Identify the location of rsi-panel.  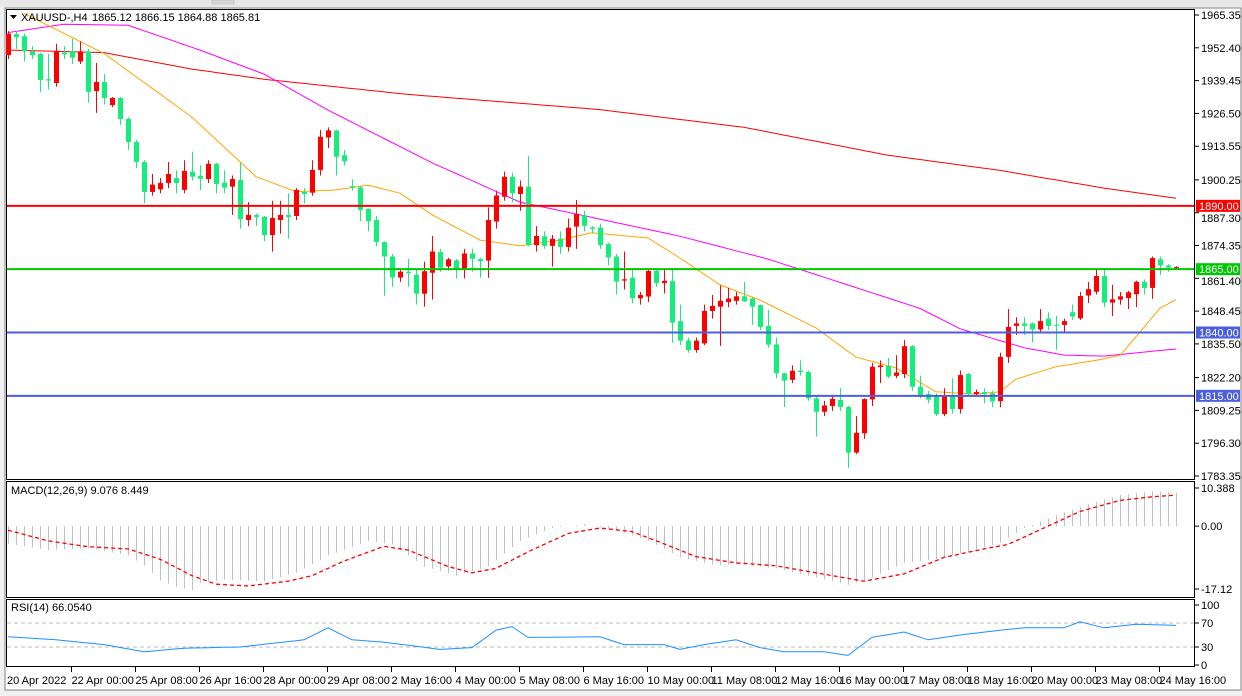
(600, 633).